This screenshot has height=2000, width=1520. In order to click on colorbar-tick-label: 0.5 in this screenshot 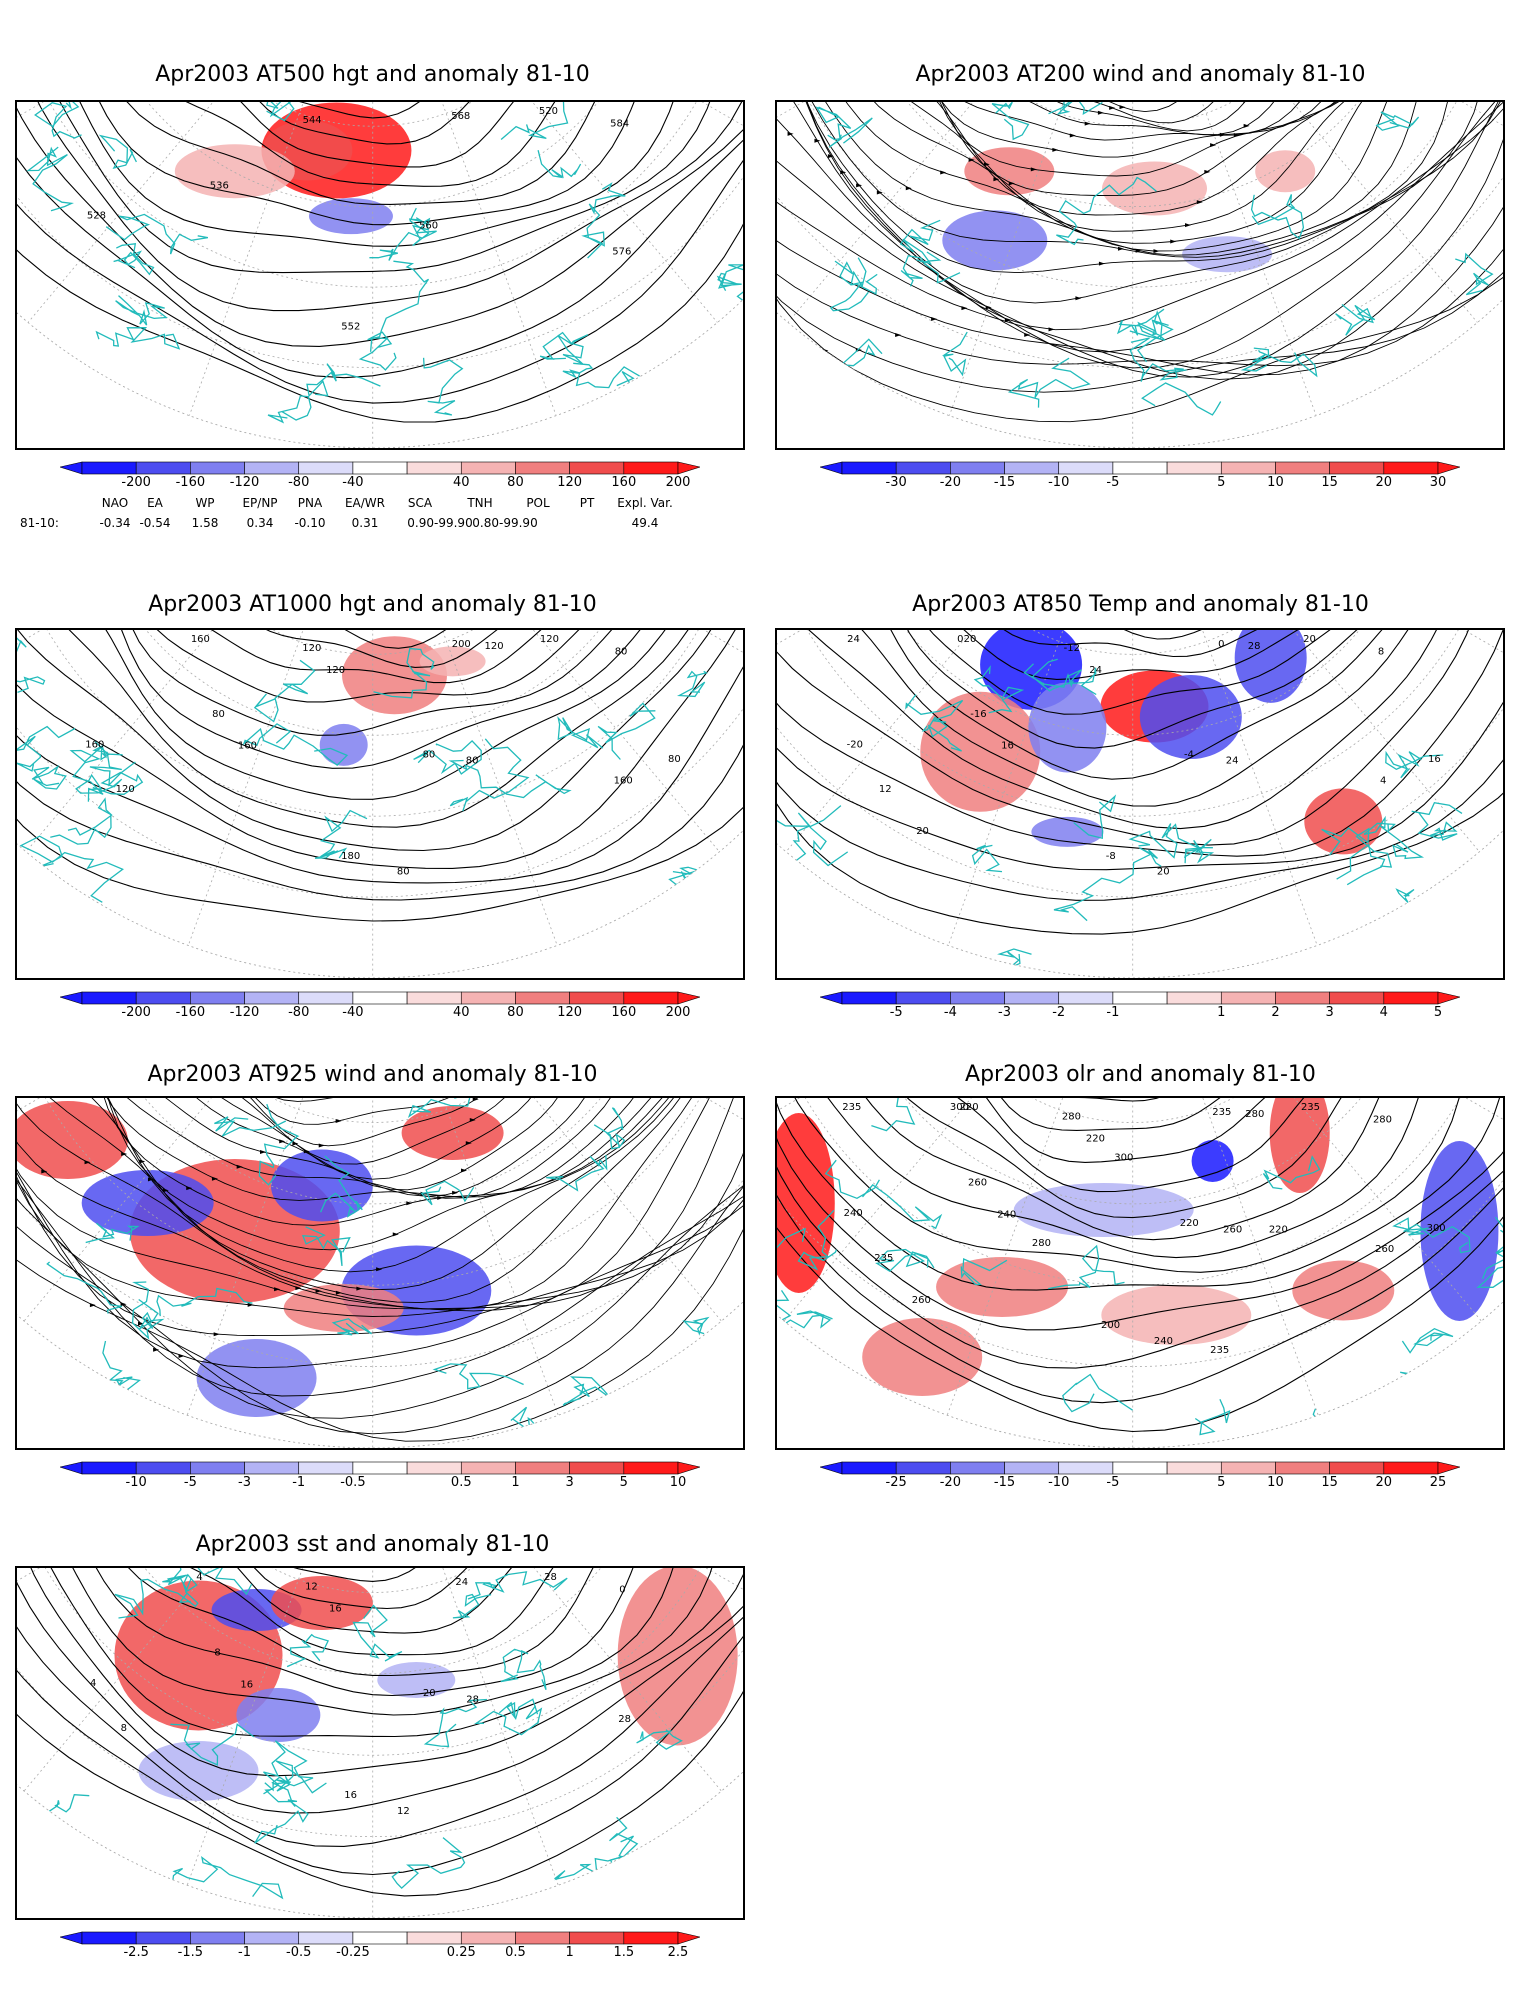, I will do `click(515, 1952)`.